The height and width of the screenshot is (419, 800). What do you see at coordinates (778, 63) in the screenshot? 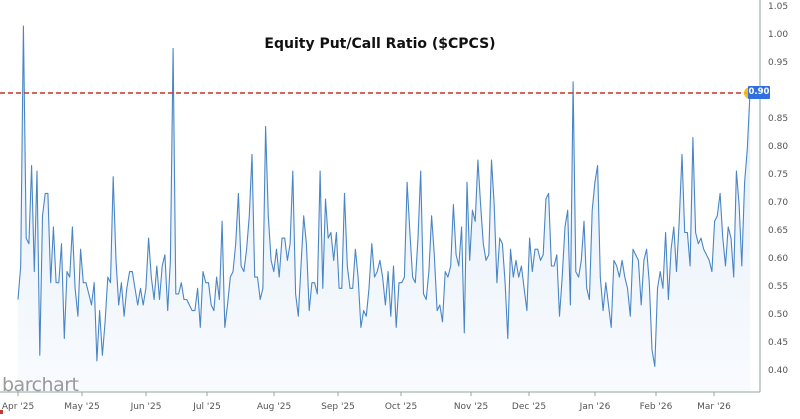
I see `y-tick-label: 0.95` at bounding box center [778, 63].